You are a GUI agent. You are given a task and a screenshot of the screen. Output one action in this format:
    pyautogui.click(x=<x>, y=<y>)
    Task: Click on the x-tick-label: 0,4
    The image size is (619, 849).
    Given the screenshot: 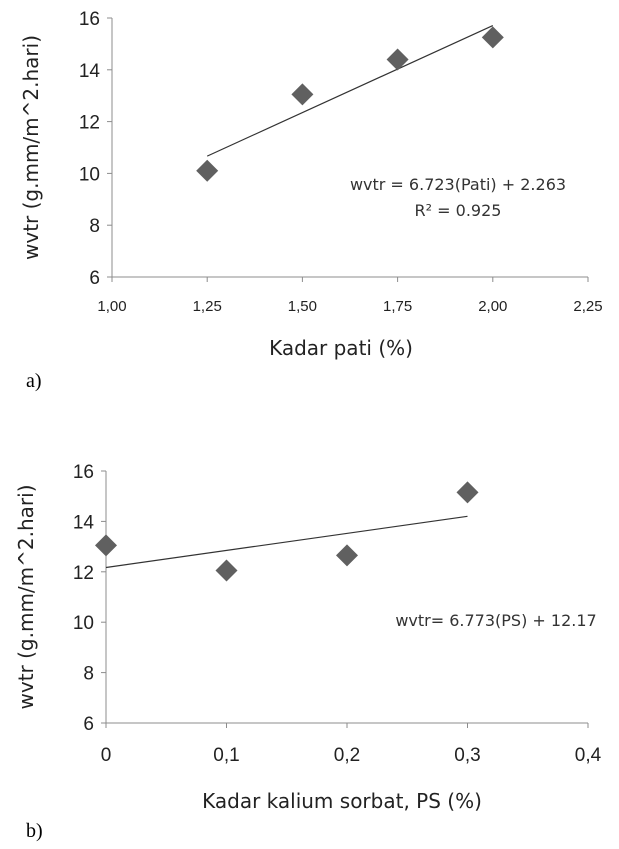 What is the action you would take?
    pyautogui.click(x=588, y=755)
    